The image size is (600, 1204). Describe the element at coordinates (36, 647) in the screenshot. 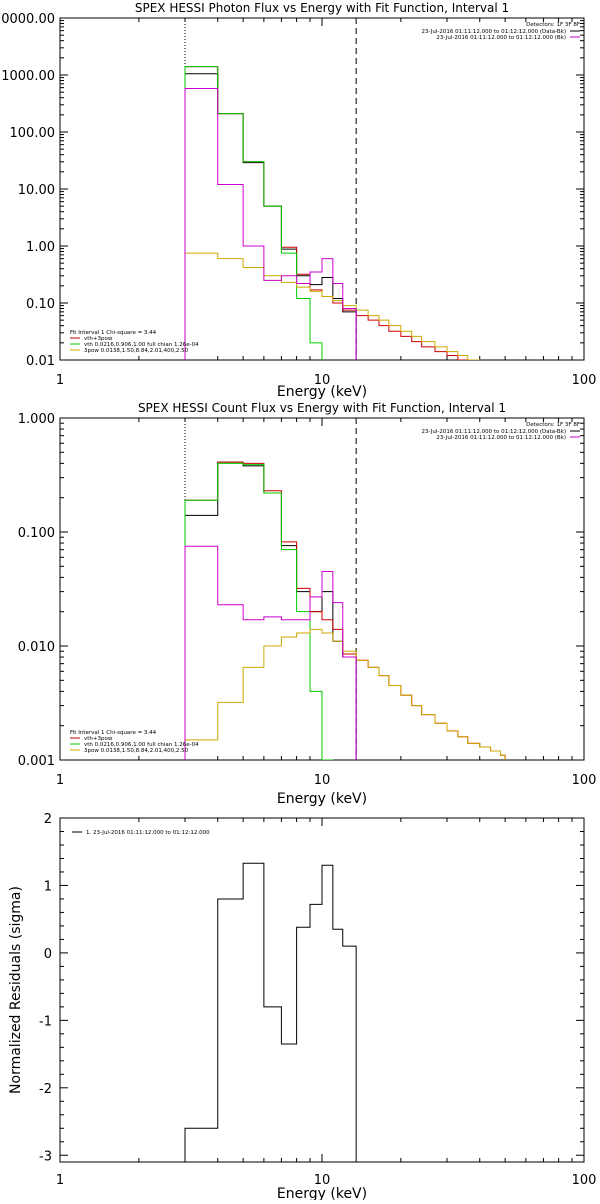

I see `y-tick-label: 0.010` at that location.